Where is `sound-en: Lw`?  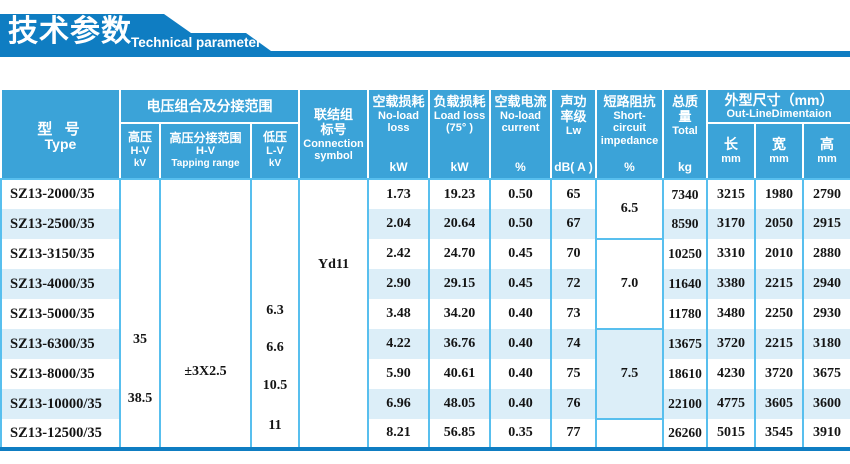 sound-en: Lw is located at coordinates (573, 130).